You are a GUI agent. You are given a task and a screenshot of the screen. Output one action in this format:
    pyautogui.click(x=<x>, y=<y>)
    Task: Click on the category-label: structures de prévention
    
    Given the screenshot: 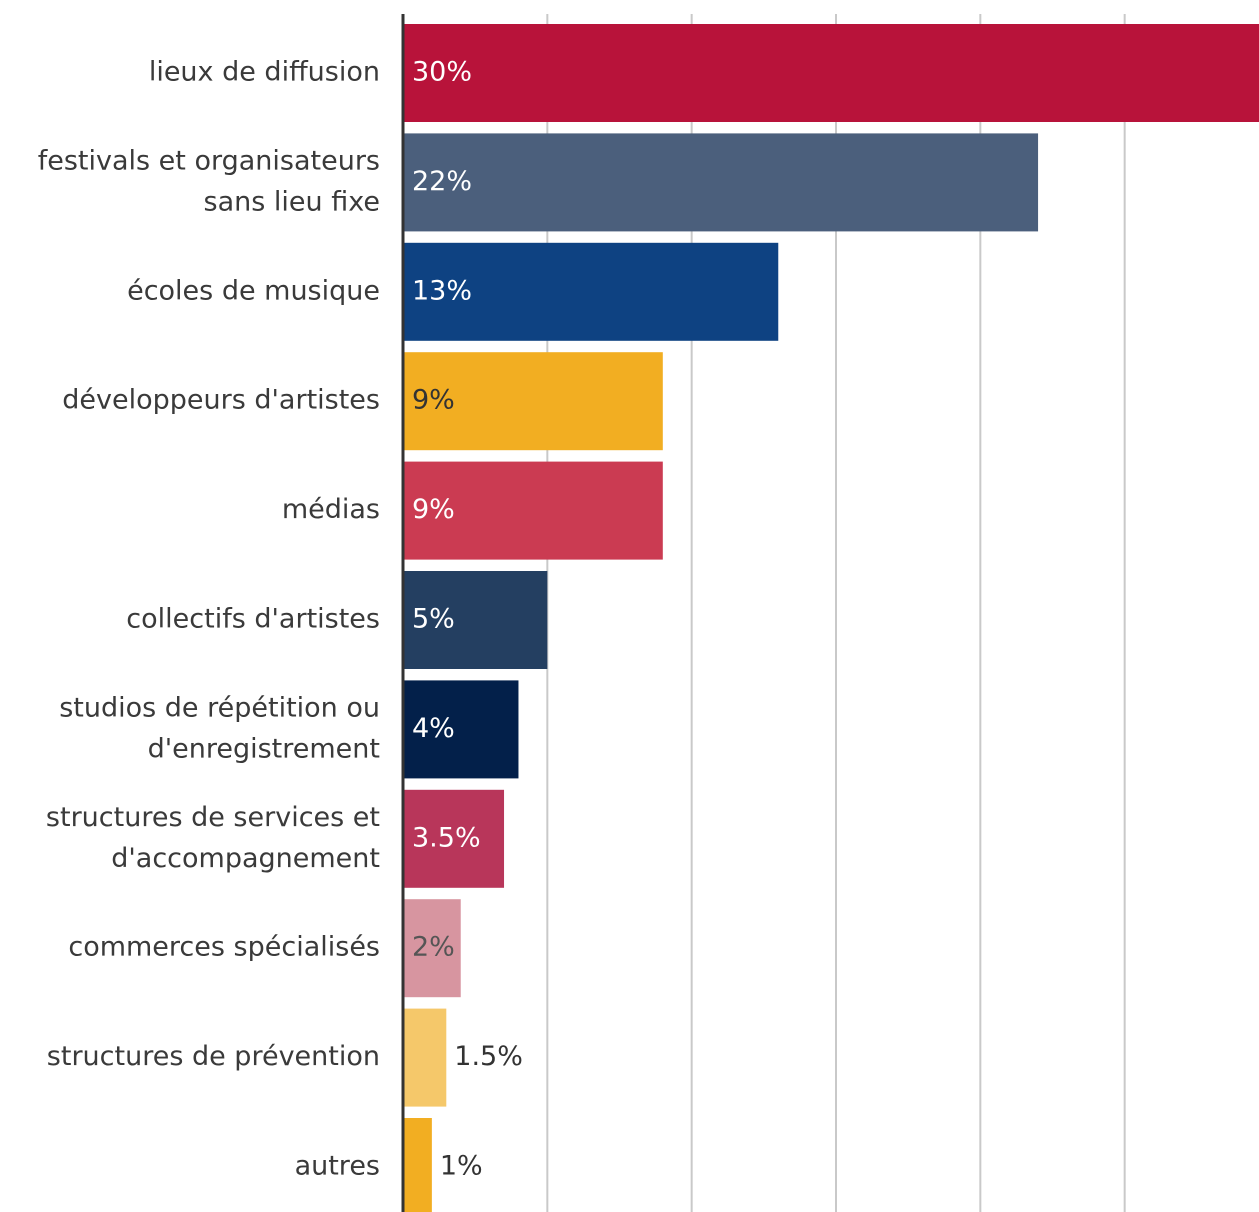 What is the action you would take?
    pyautogui.click(x=213, y=1056)
    